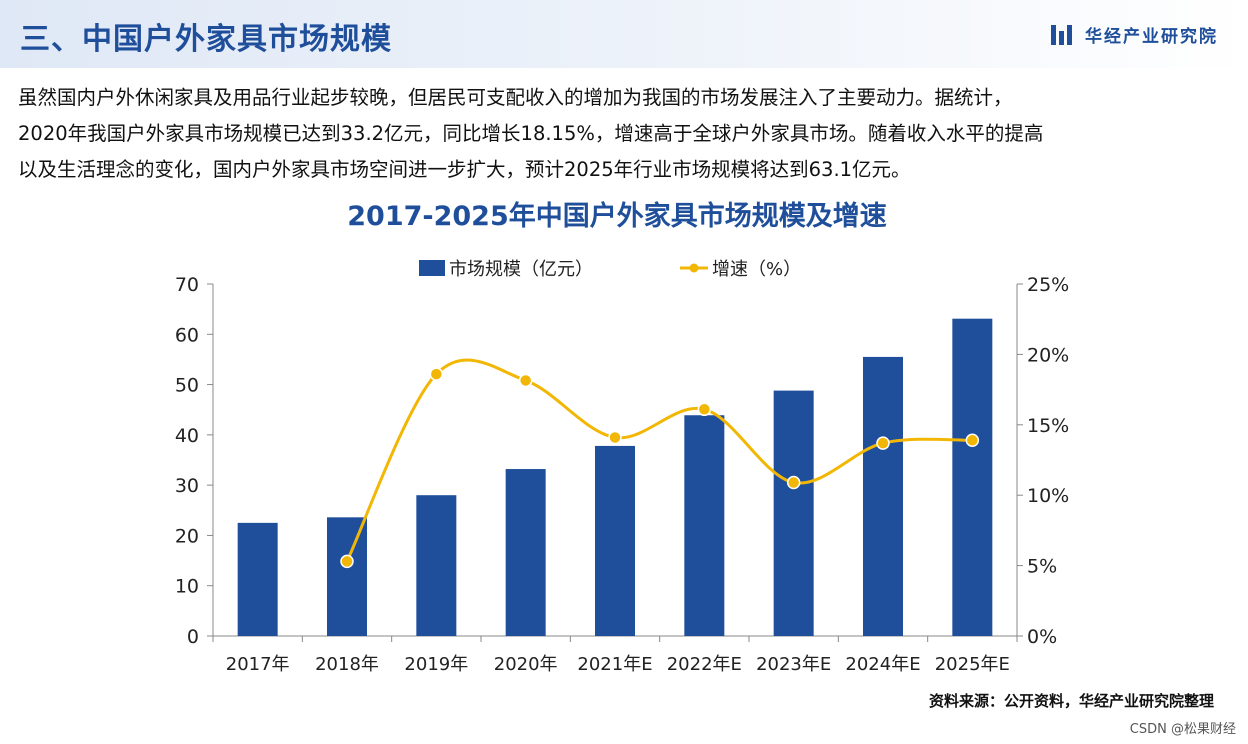  Describe the element at coordinates (521, 269) in the screenshot. I see `legend-bar-label: 市场规模（亿元）` at that location.